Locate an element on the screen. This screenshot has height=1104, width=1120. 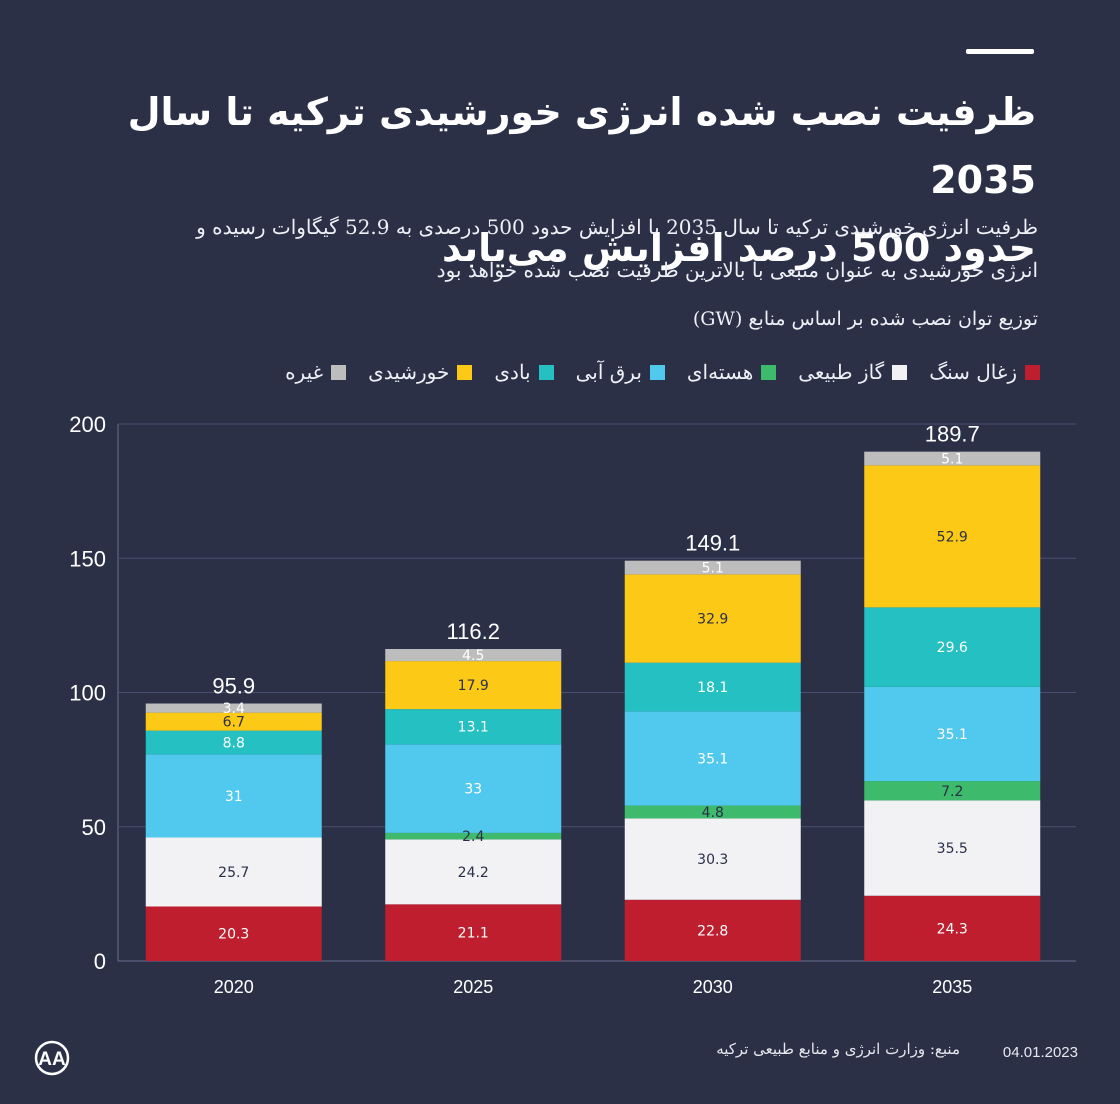
x-tick-label: 2035 is located at coordinates (952, 987).